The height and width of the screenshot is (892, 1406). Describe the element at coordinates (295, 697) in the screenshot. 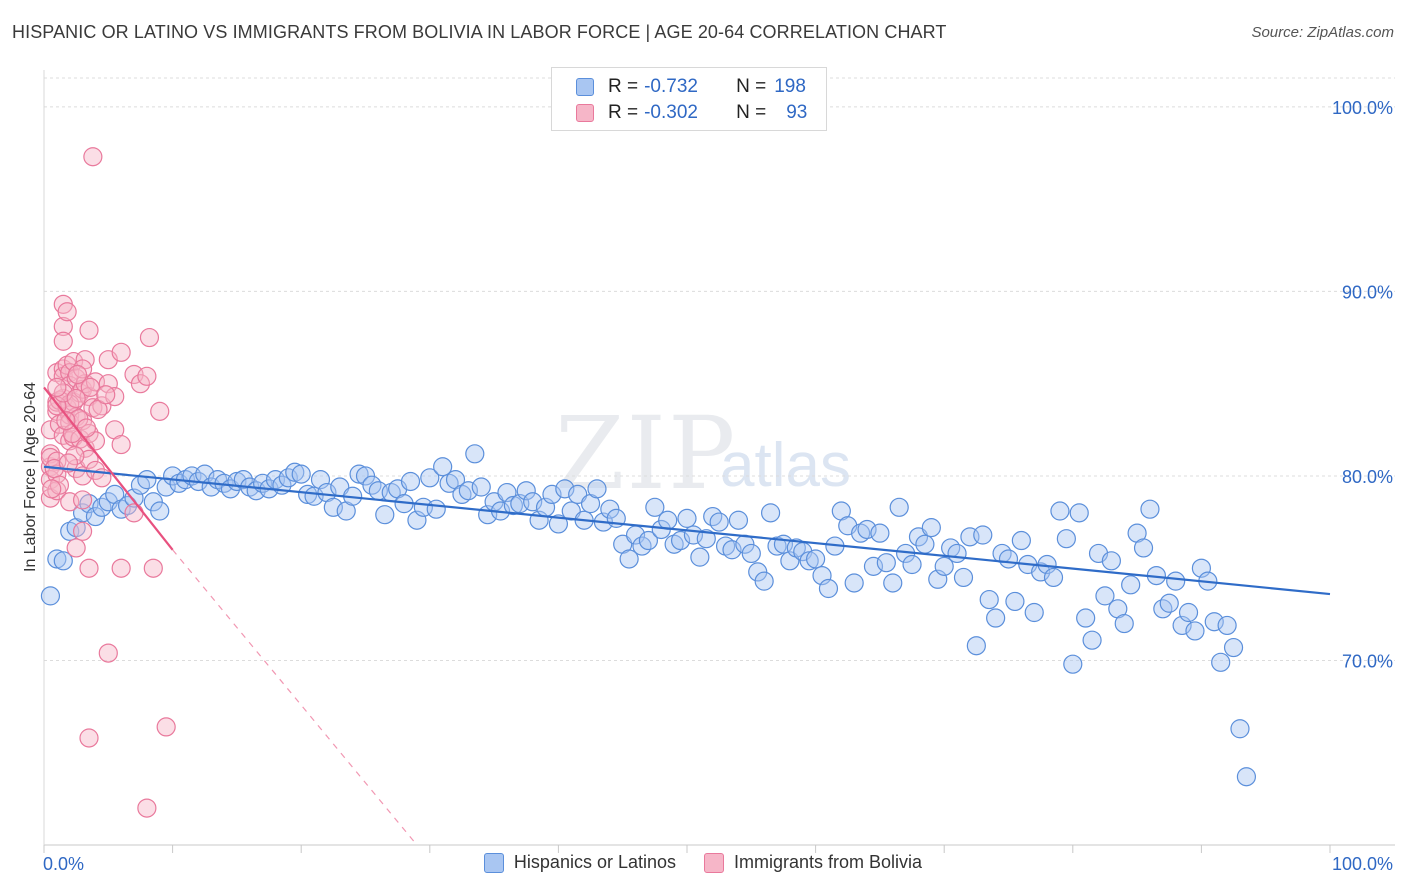

I see `trend-line-dashed` at that location.